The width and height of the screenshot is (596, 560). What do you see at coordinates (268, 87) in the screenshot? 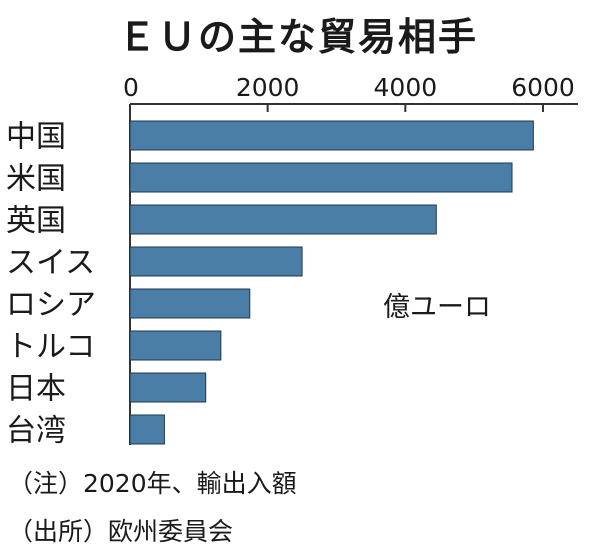
I see `x-tick-label: 2000` at bounding box center [268, 87].